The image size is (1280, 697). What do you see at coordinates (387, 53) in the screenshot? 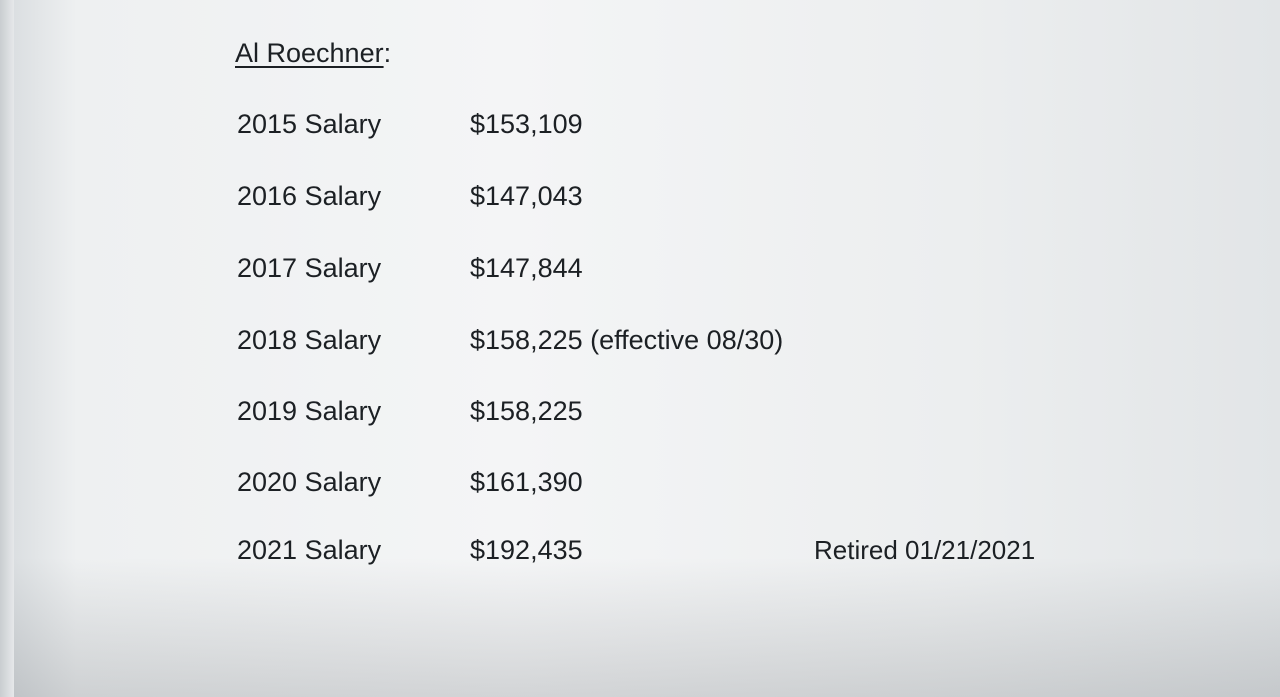
I see `heading-colon: :` at bounding box center [387, 53].